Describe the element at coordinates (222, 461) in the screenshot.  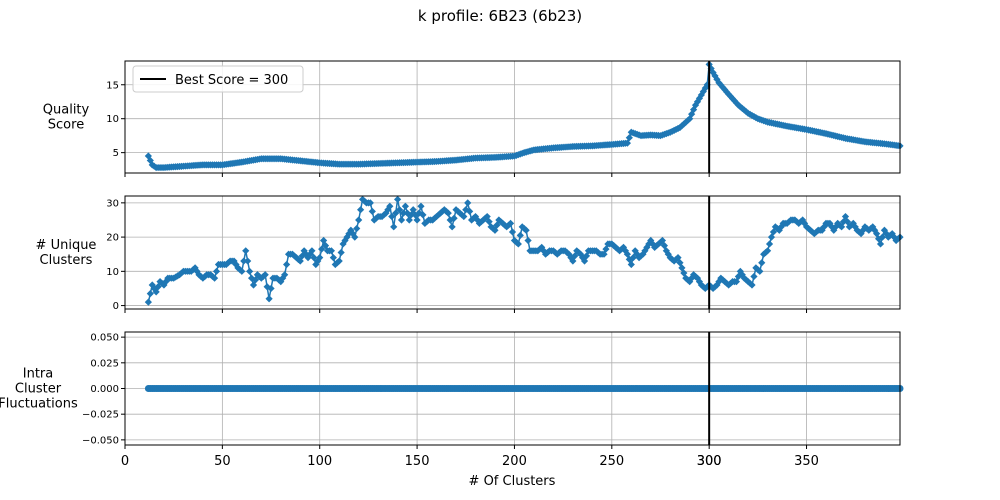
I see `x-tick-label: 50` at that location.